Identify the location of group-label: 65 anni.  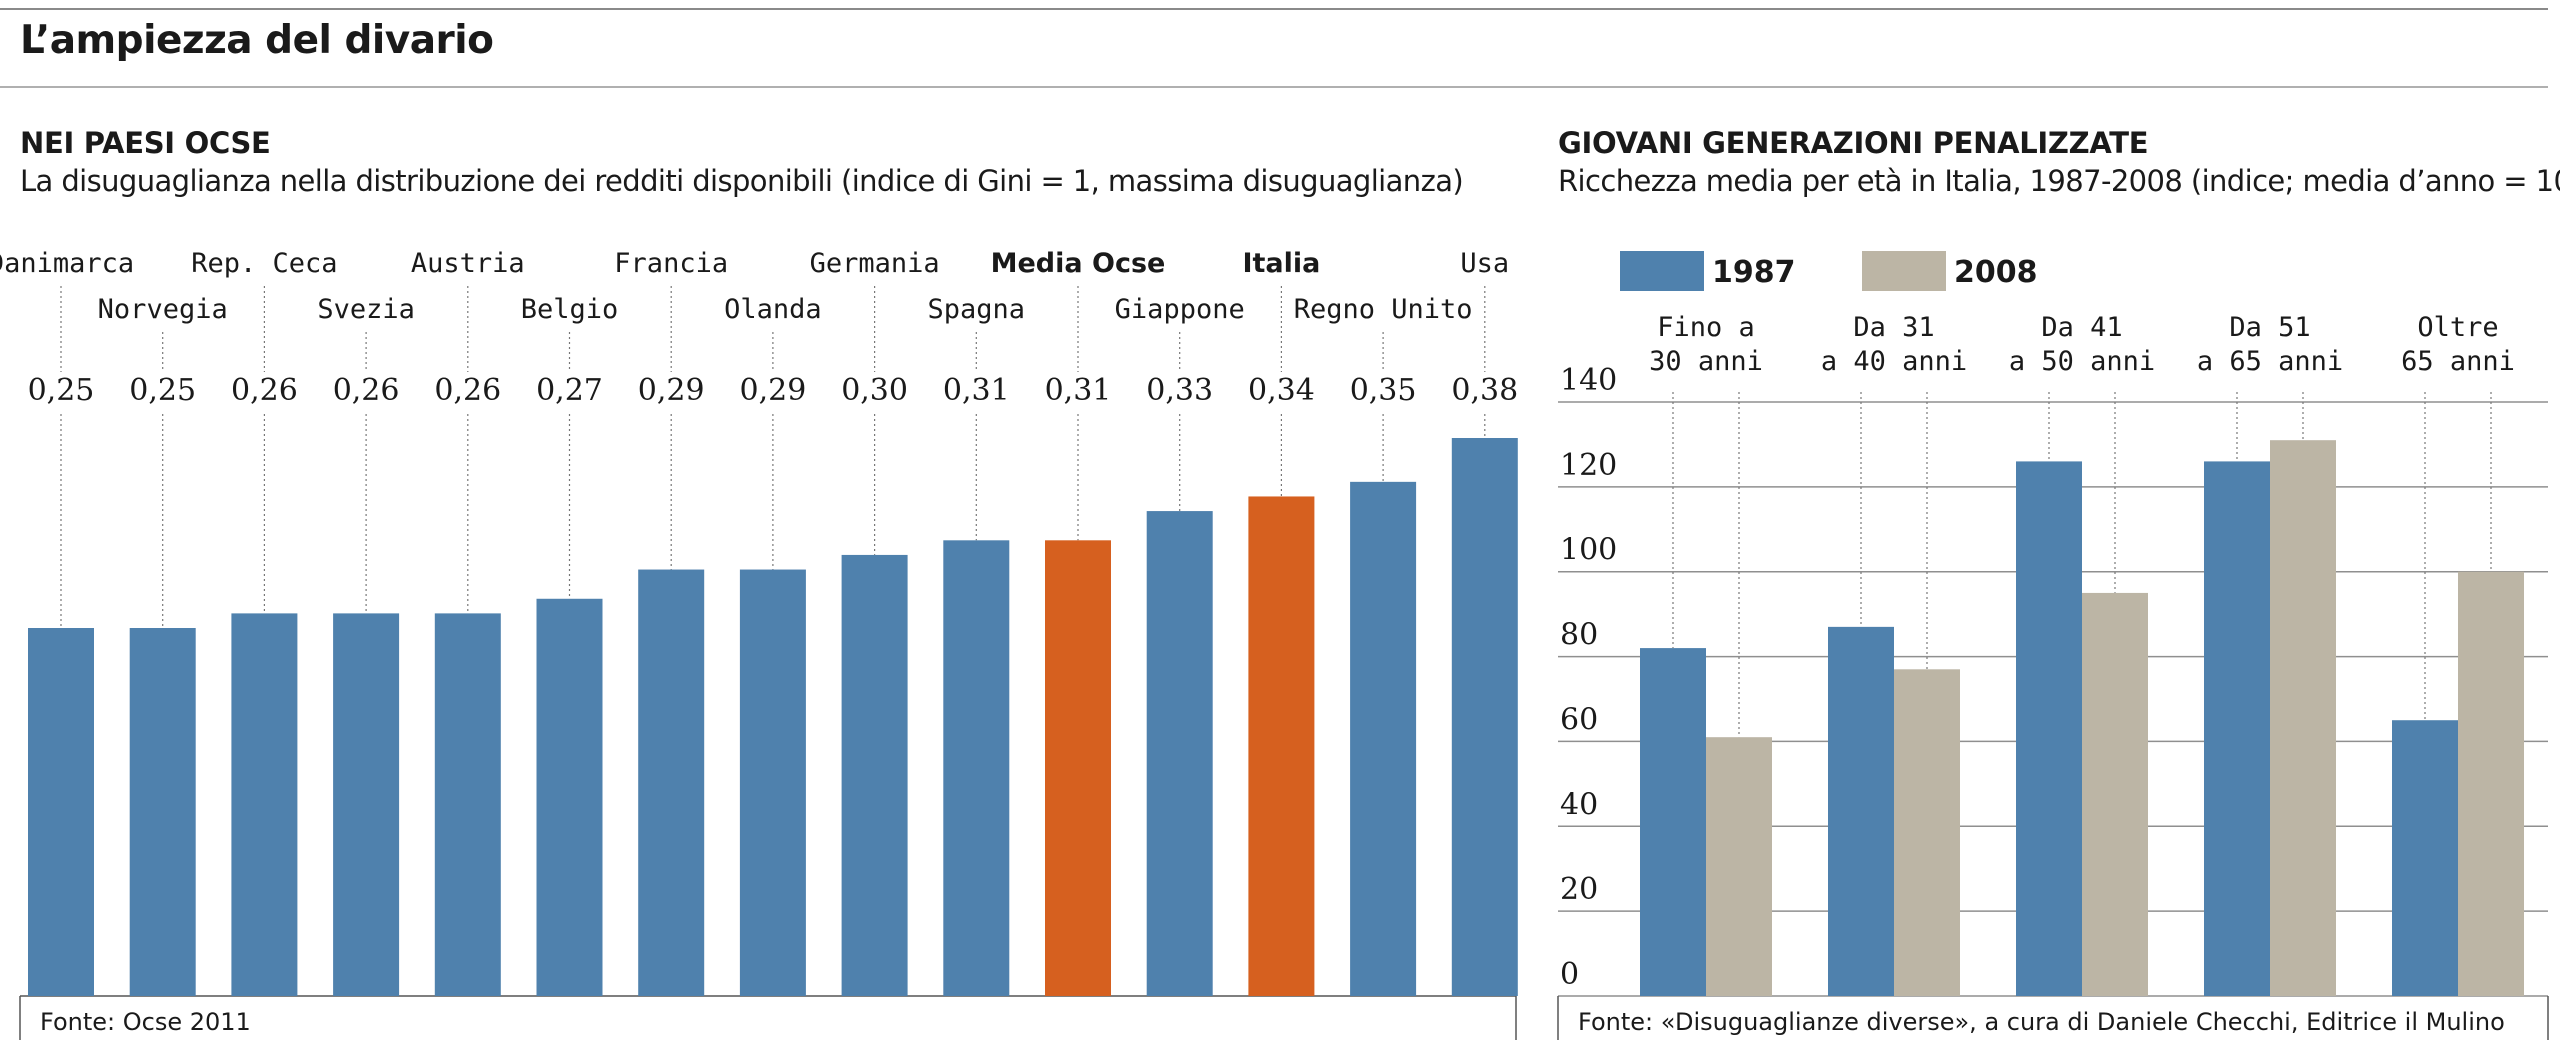
(2458, 361).